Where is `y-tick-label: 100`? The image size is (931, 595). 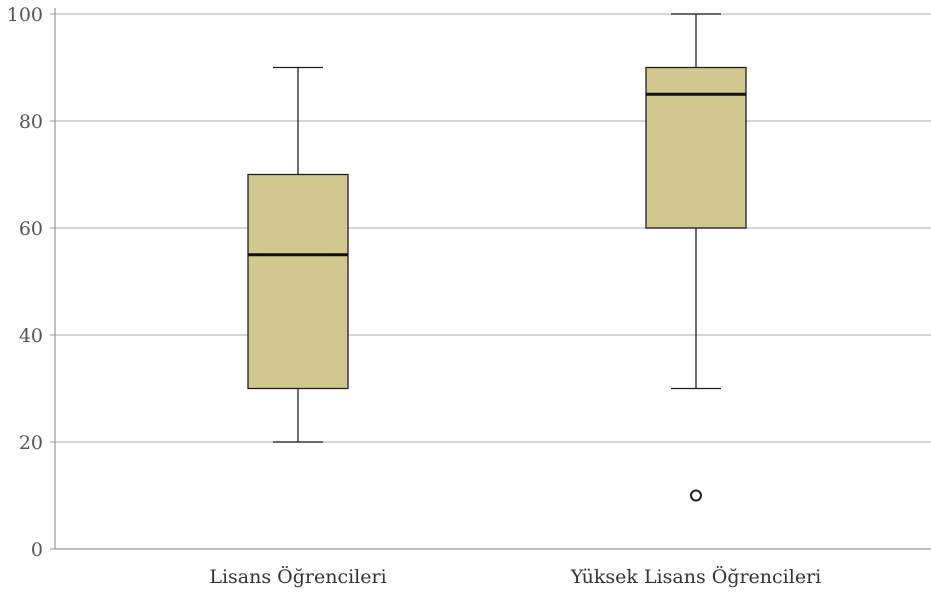 y-tick-label: 100 is located at coordinates (25, 15).